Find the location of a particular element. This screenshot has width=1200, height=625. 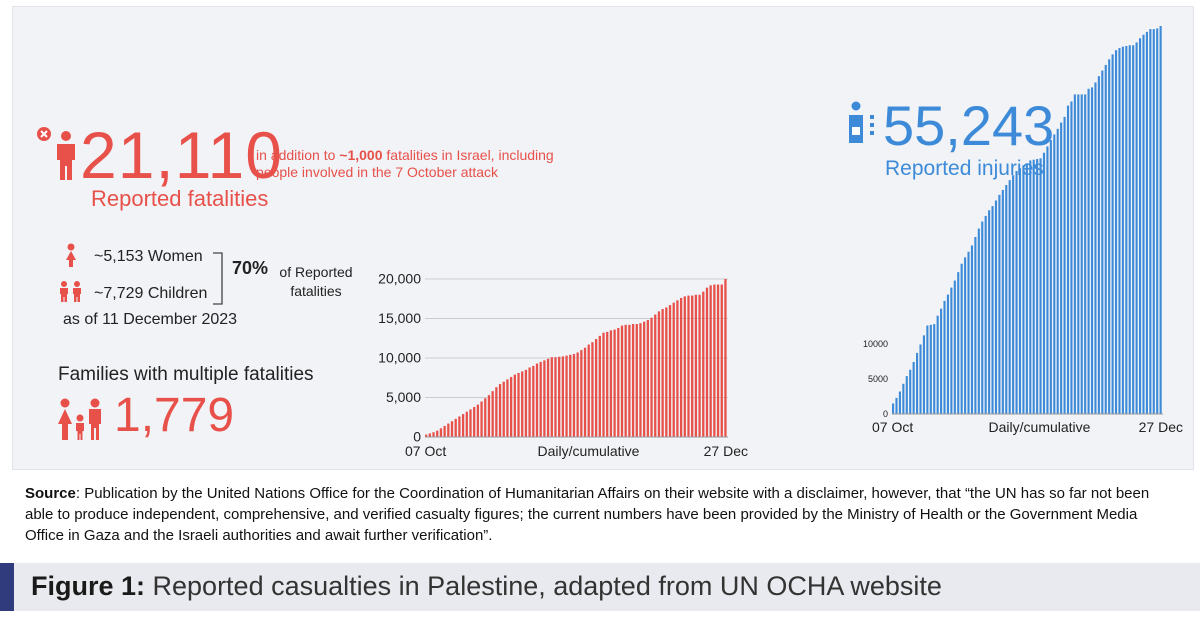

family-icon is located at coordinates (79, 419).